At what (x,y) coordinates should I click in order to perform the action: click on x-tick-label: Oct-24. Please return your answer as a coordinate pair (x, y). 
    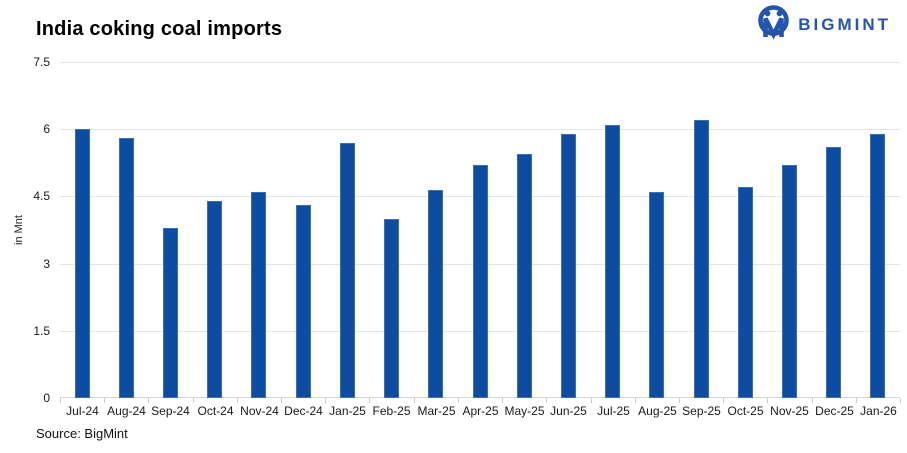
    Looking at the image, I should click on (215, 411).